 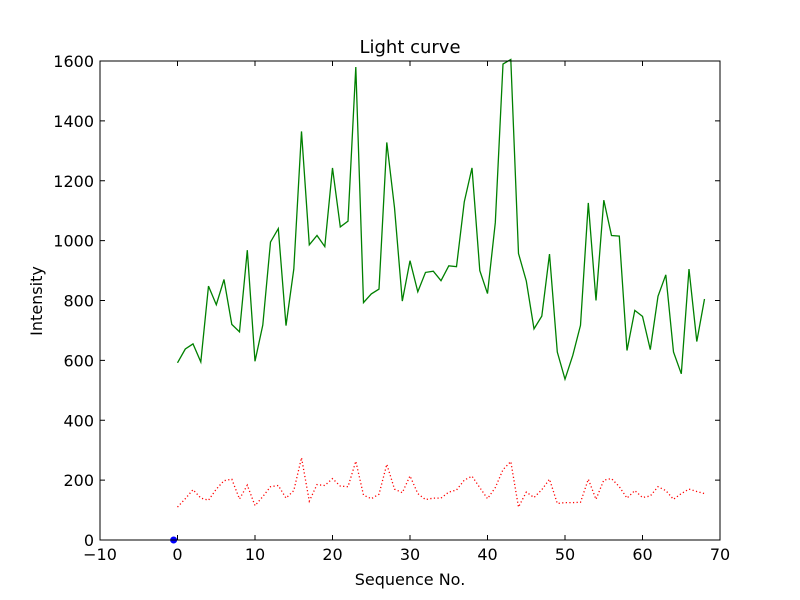 What do you see at coordinates (642, 554) in the screenshot?
I see `x-tick-label: 60` at bounding box center [642, 554].